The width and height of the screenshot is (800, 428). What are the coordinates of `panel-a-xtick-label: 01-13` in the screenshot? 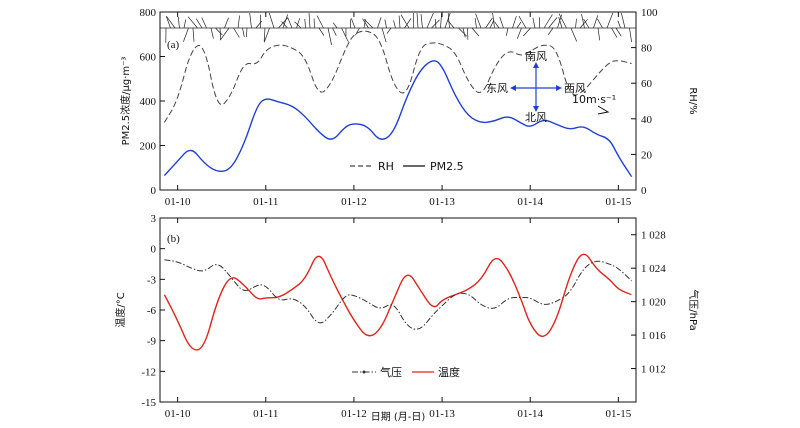 It's located at (442, 202).